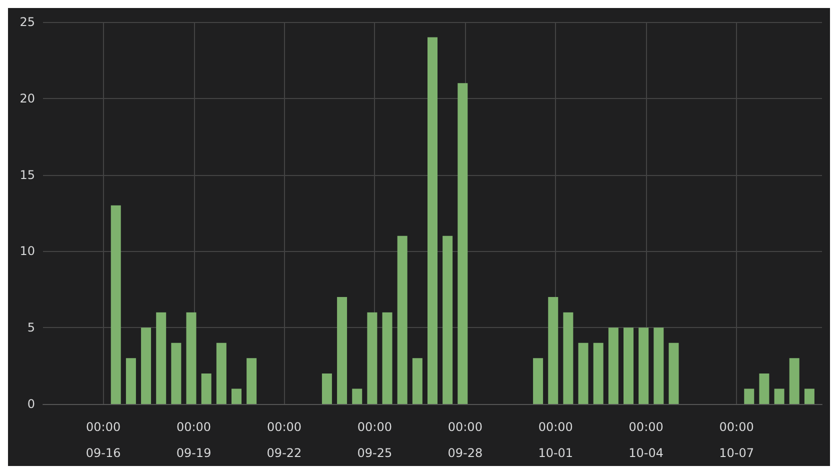  What do you see at coordinates (194, 440) in the screenshot?
I see `x-tick-label: 00:00 09-19` at bounding box center [194, 440].